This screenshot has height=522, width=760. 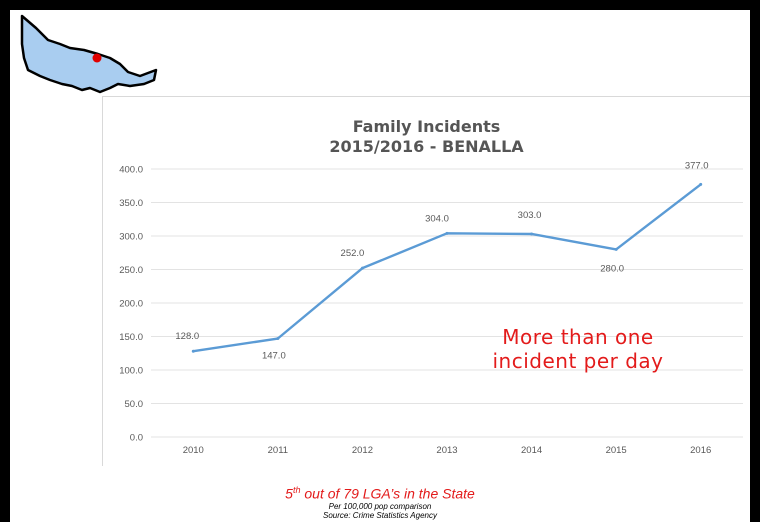 What do you see at coordinates (274, 356) in the screenshot?
I see `data-label: 147.0` at bounding box center [274, 356].